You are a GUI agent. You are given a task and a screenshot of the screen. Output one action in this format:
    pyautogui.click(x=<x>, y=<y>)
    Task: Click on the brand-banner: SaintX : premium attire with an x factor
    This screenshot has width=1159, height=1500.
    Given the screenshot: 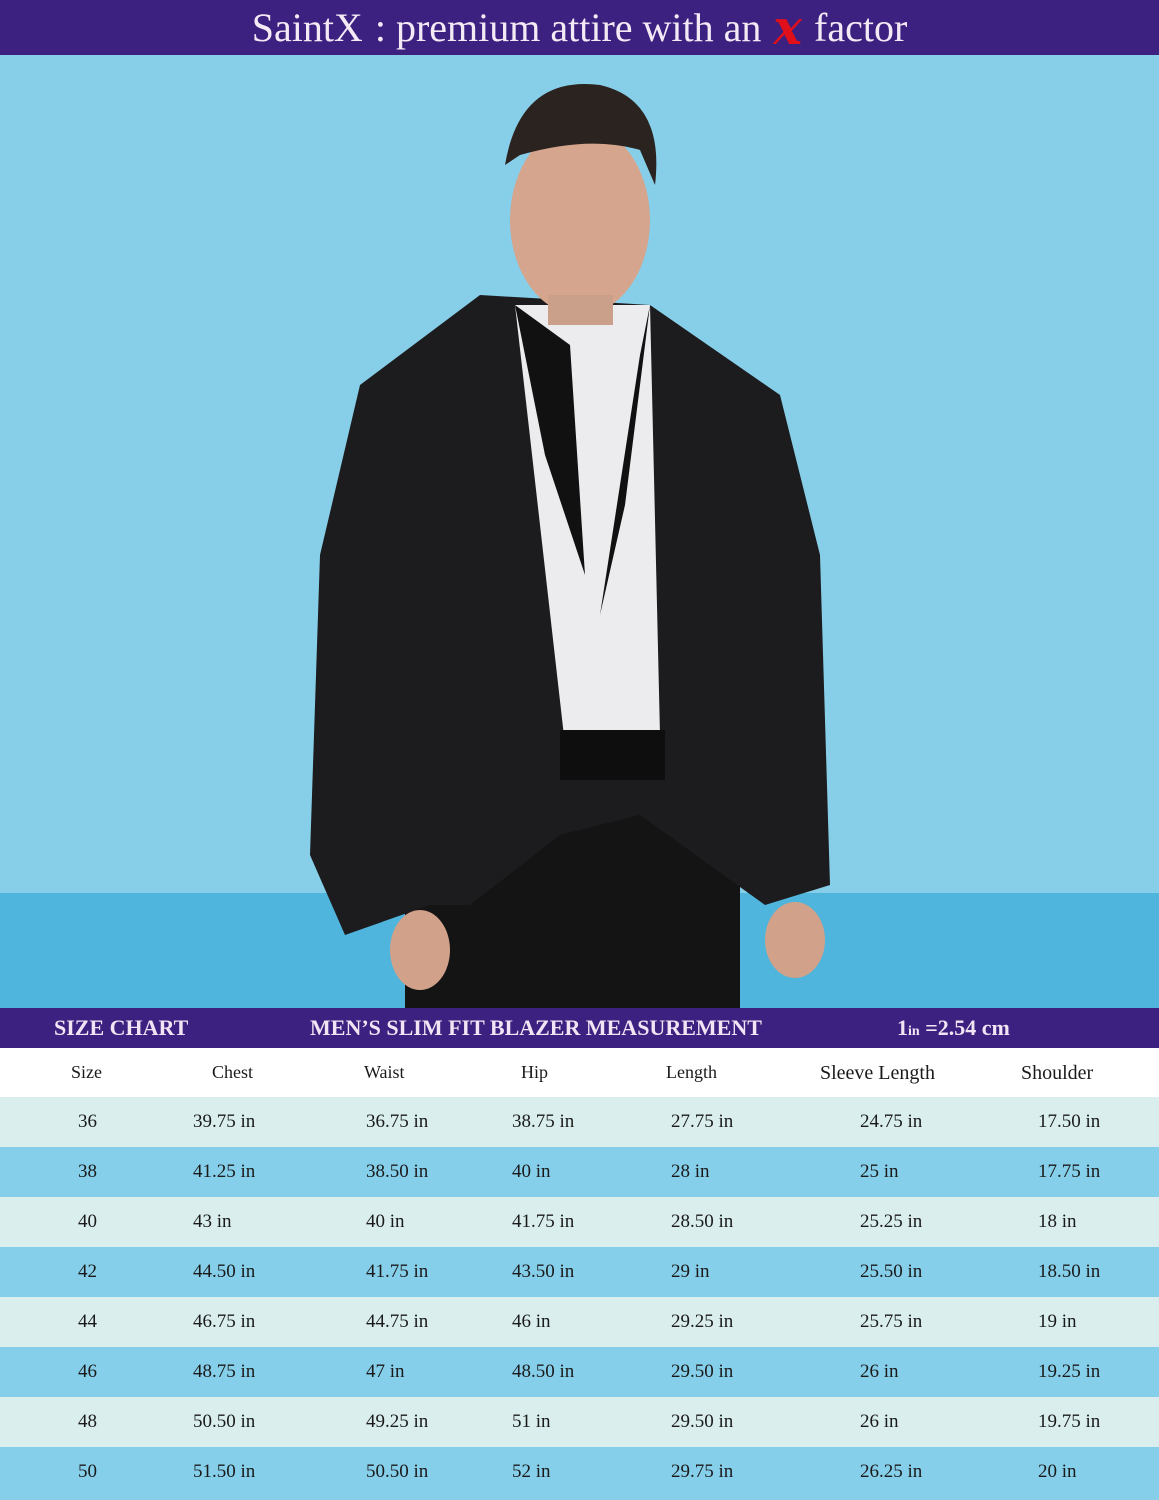 What is the action you would take?
    pyautogui.click(x=579, y=27)
    